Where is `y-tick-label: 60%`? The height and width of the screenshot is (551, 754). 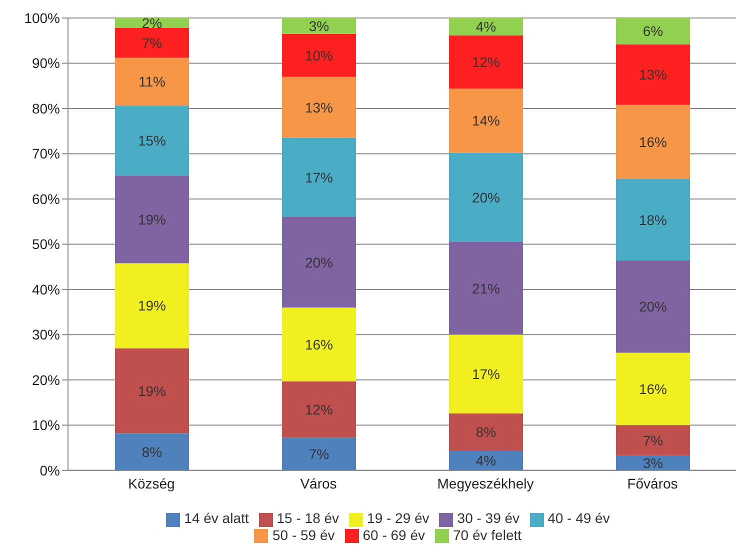
y-tick-label: 60% is located at coordinates (46, 198).